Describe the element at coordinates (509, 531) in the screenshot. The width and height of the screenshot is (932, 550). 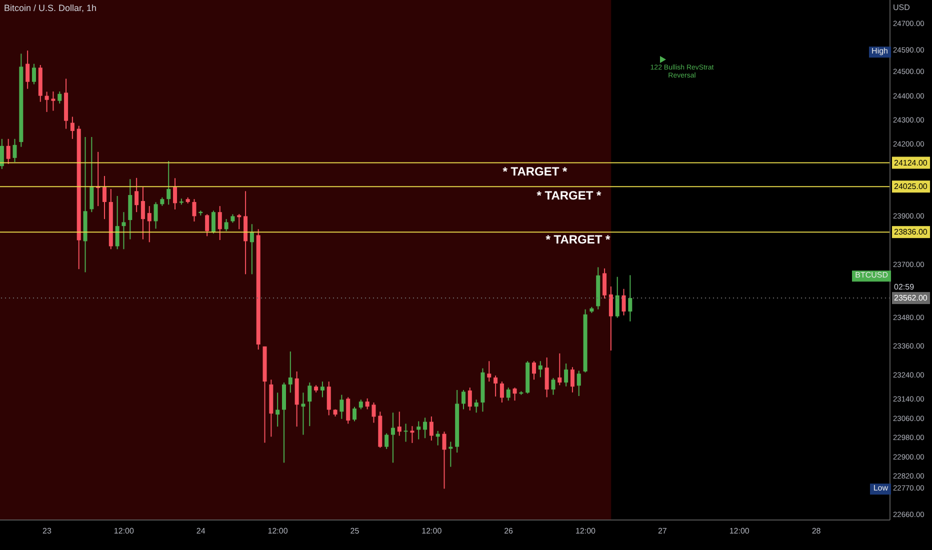
I see `x-tick-label: 26` at that location.